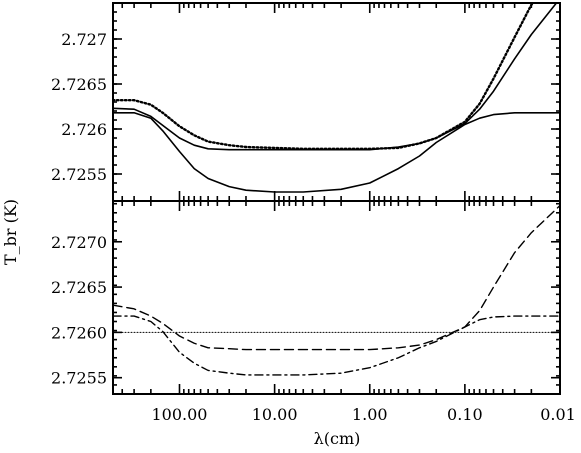  What do you see at coordinates (337, 438) in the screenshot?
I see `x-axis-label: λ(cm)` at bounding box center [337, 438].